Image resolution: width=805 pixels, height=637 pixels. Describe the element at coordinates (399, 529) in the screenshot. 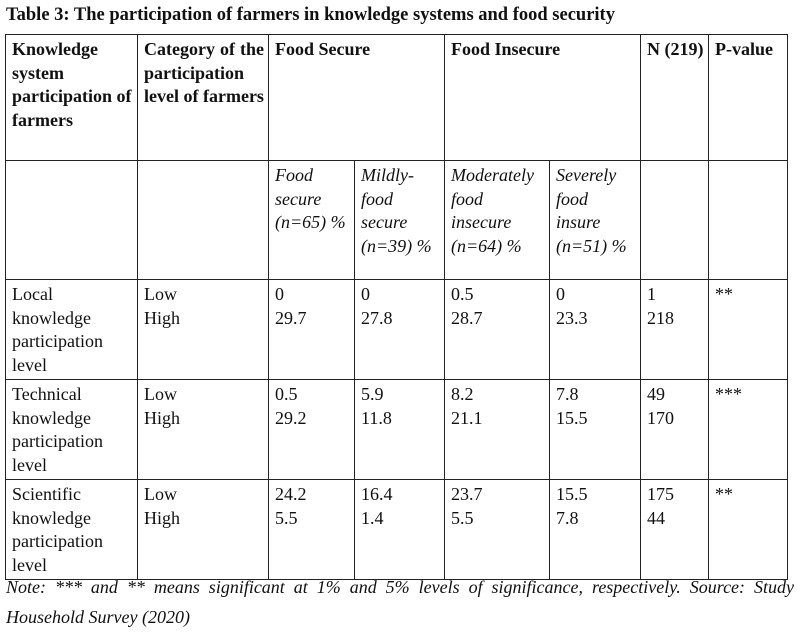

I see `row-mildly-food-secure: 16.4 1.4` at that location.